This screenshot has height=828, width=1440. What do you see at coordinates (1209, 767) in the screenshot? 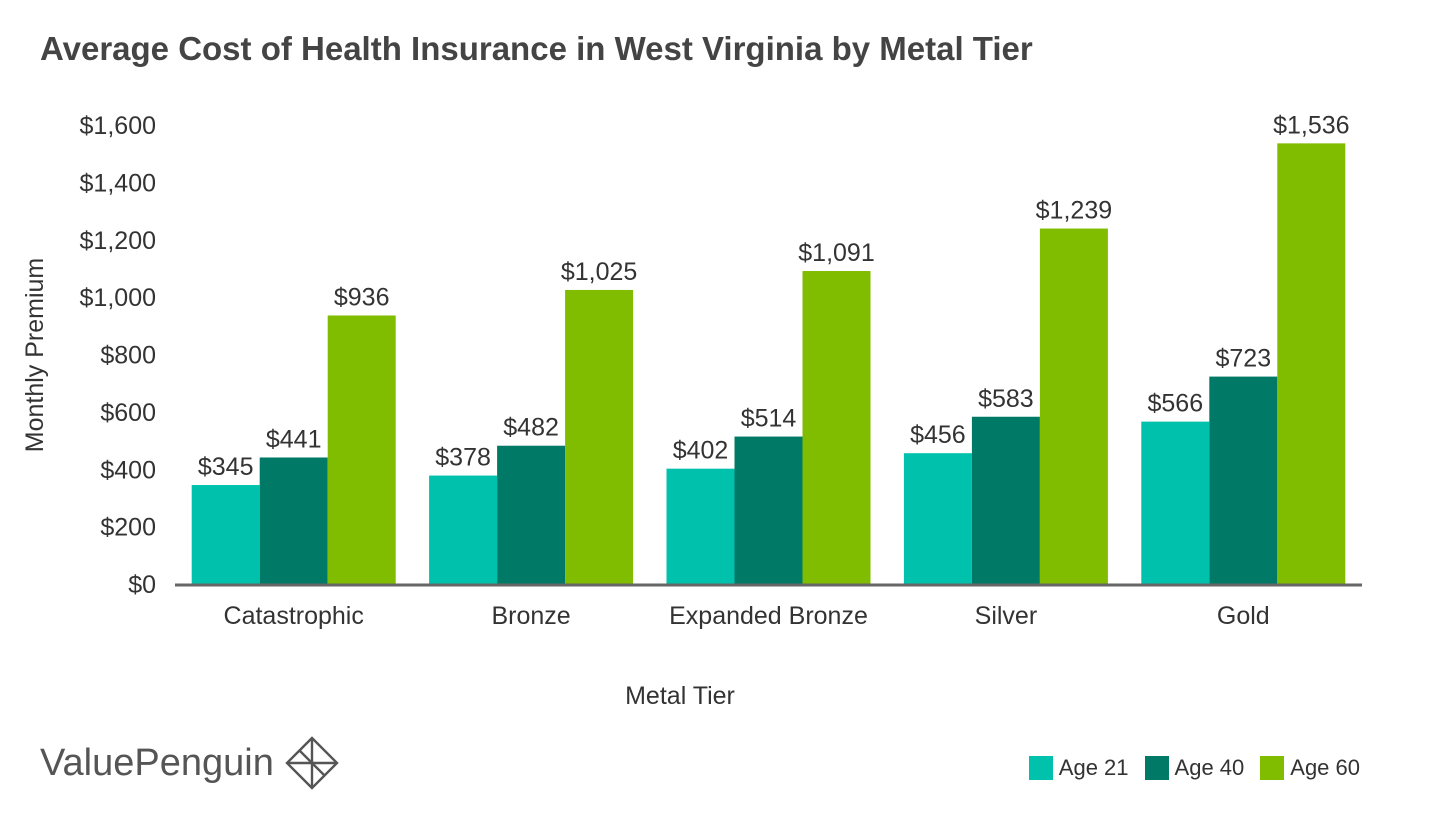
I see `legend-label: Age 40` at bounding box center [1209, 767].